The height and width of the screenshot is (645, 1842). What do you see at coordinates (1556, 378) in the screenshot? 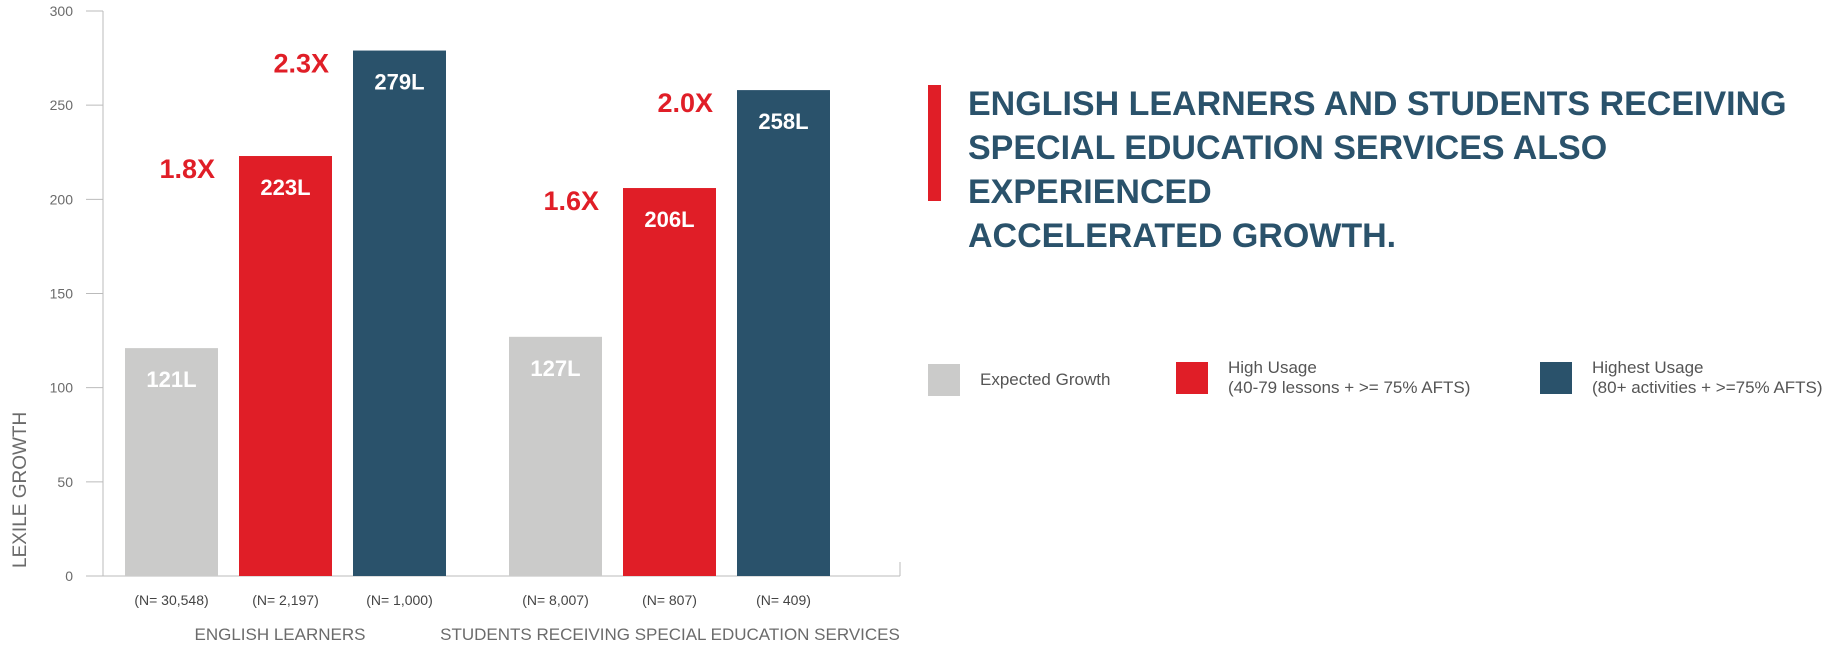
I see `legend-swatch-highest` at bounding box center [1556, 378].